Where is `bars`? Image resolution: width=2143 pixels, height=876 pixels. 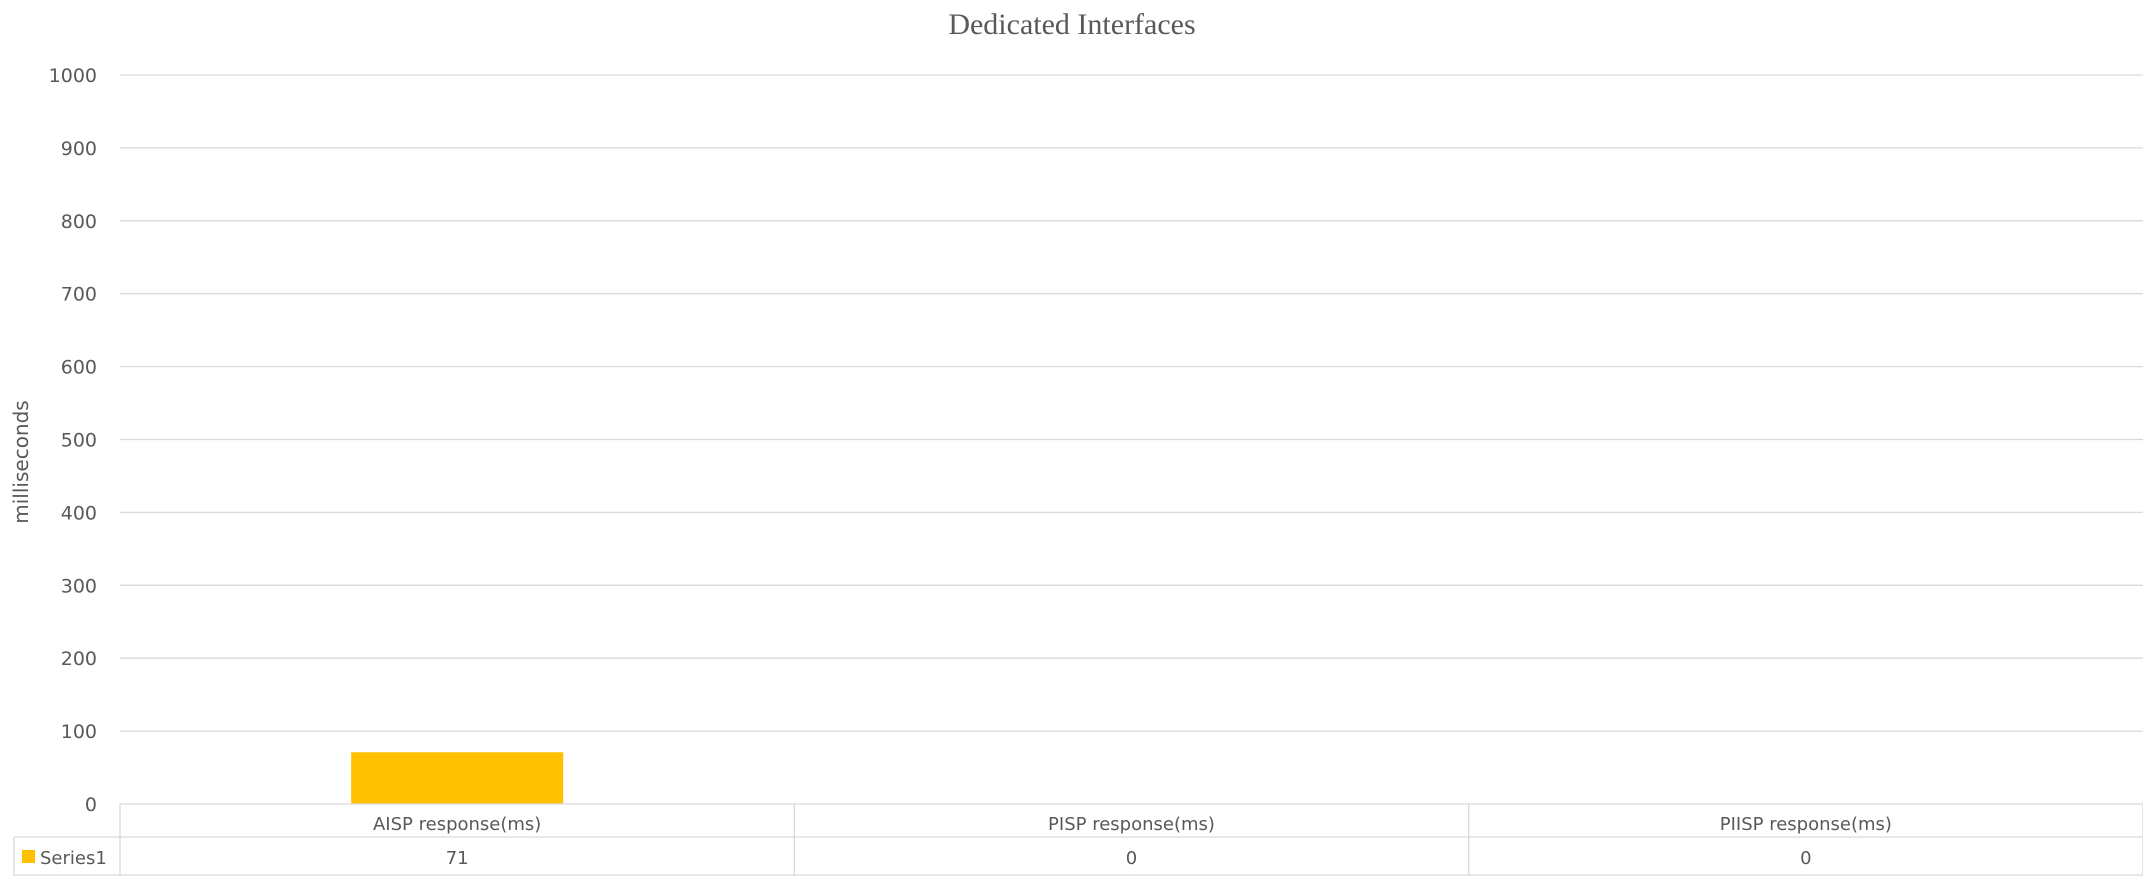
bars is located at coordinates (457, 778).